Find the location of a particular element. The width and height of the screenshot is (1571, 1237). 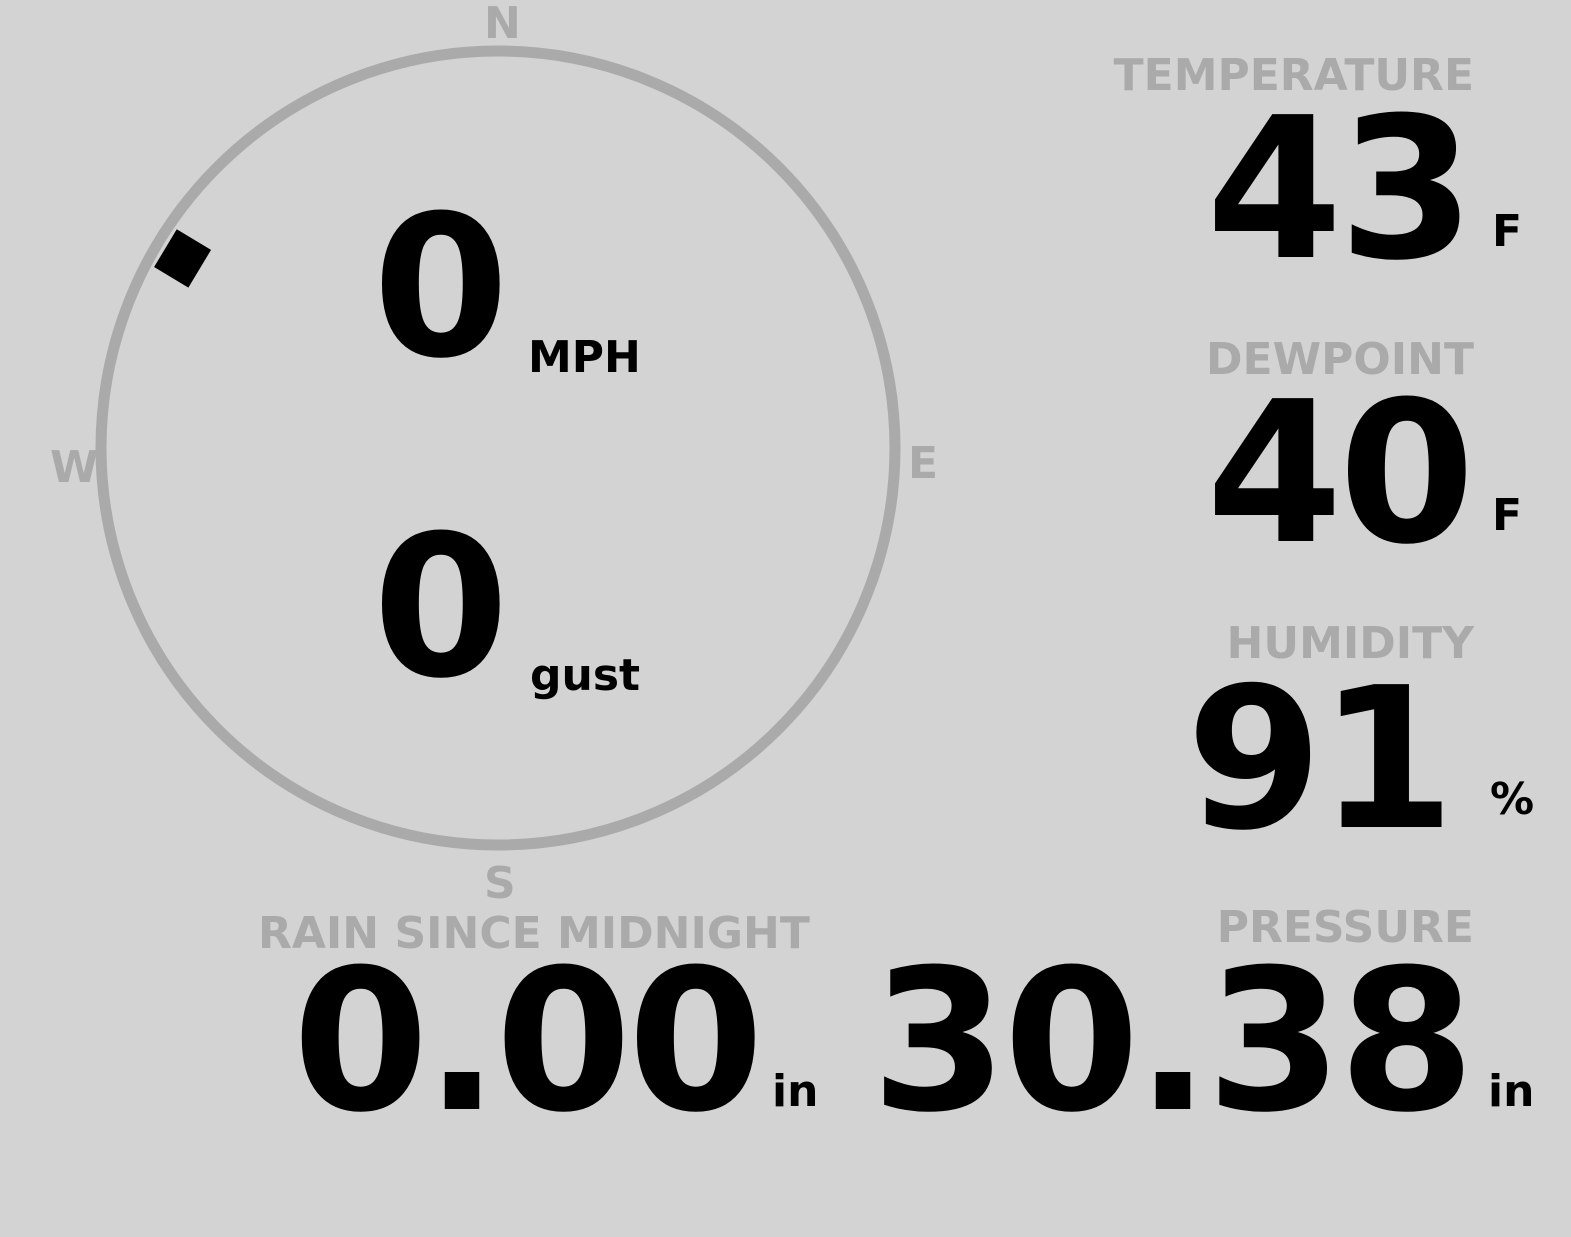

compass-west: W is located at coordinates (74, 467).